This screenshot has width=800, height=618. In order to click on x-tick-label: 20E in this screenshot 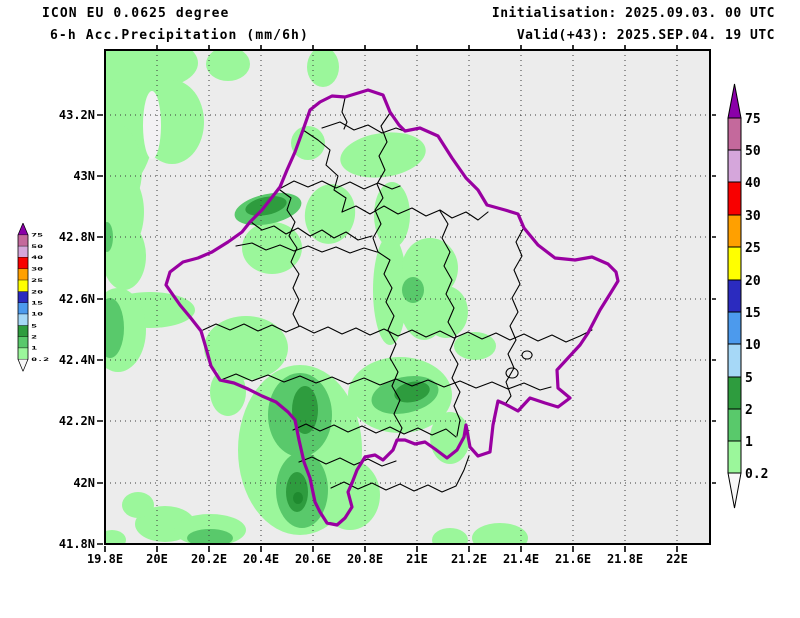, I will do `click(157, 559)`.